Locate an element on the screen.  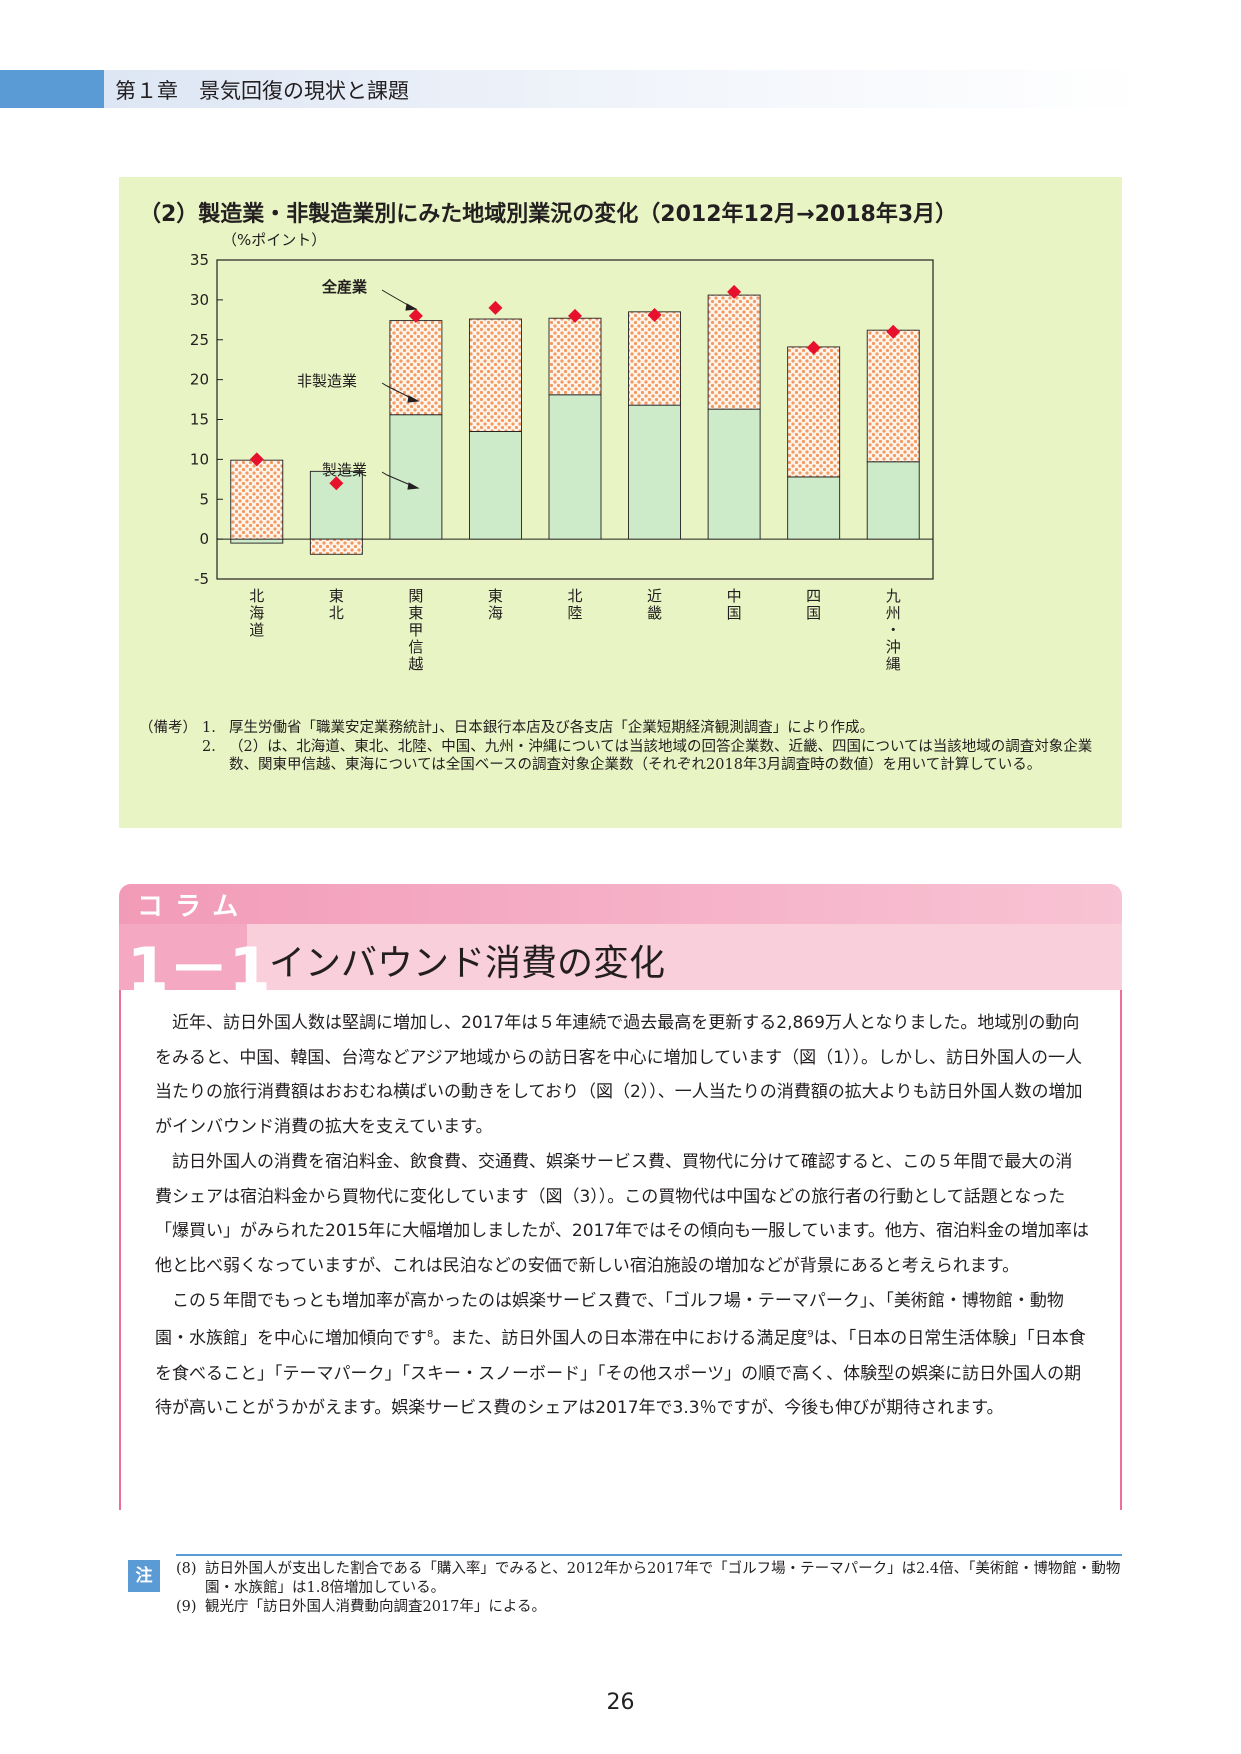
footnote-ref-9: 9 is located at coordinates (810, 1335).